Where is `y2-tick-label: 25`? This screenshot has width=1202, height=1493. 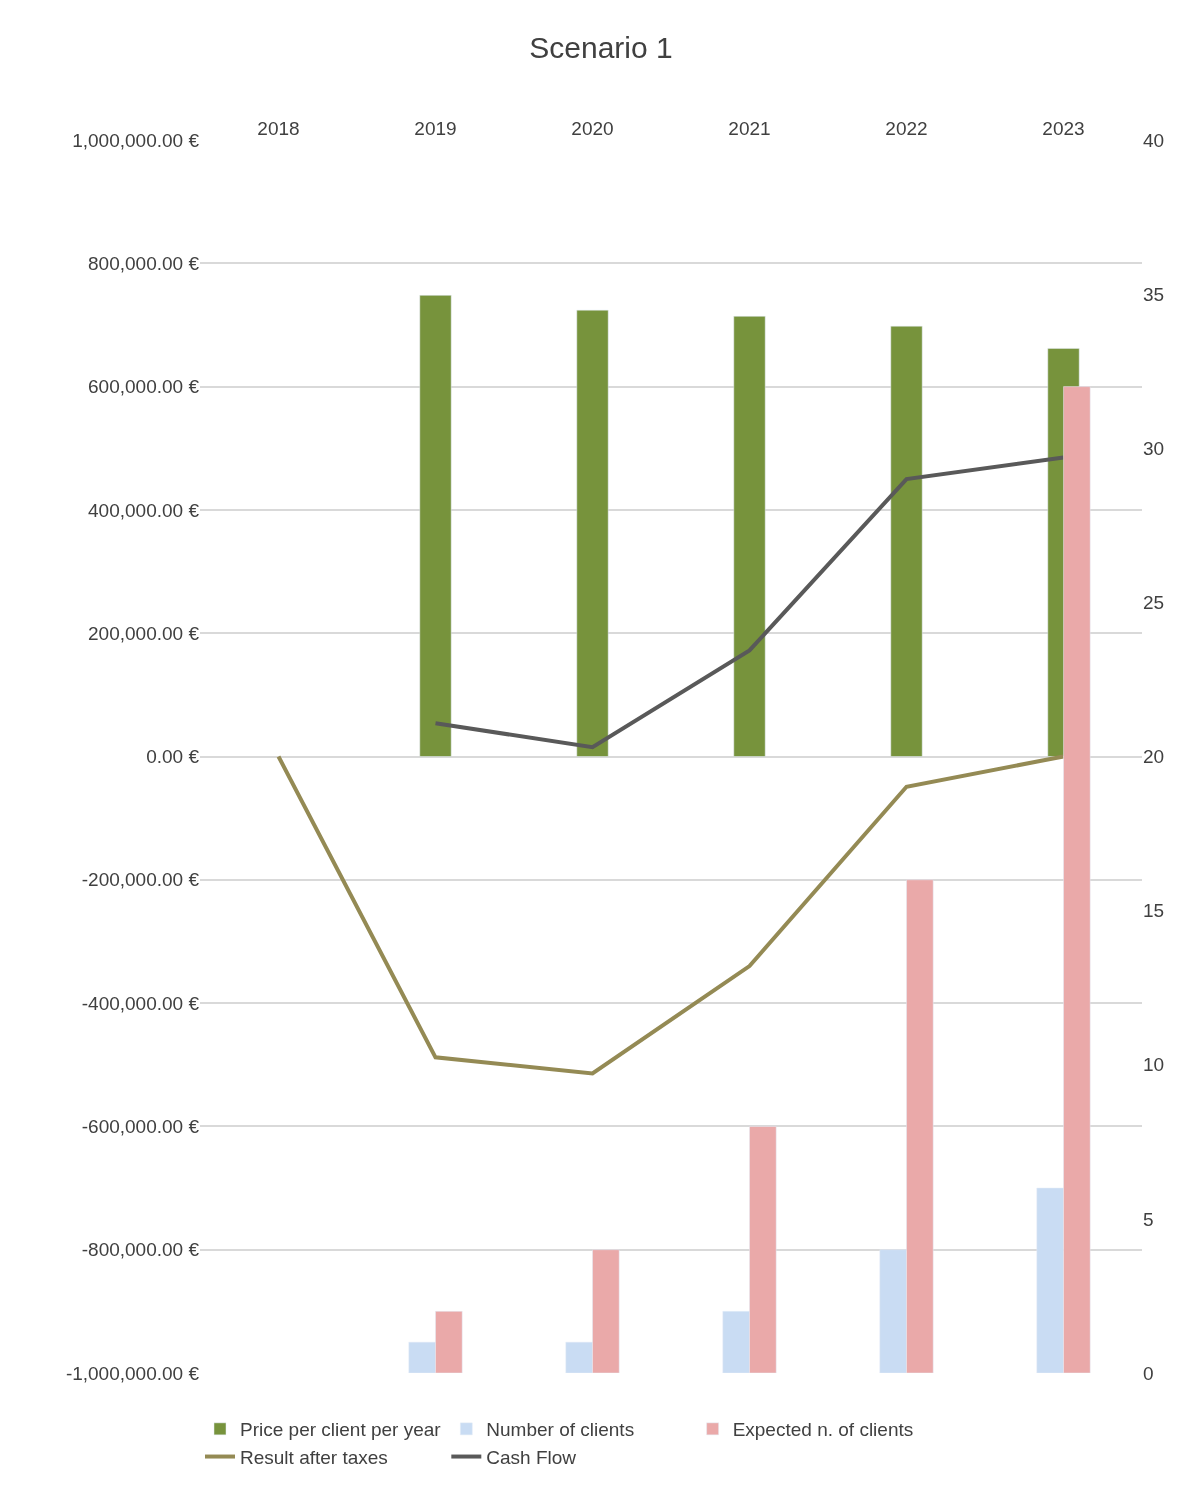
y2-tick-label: 25 is located at coordinates (1154, 603).